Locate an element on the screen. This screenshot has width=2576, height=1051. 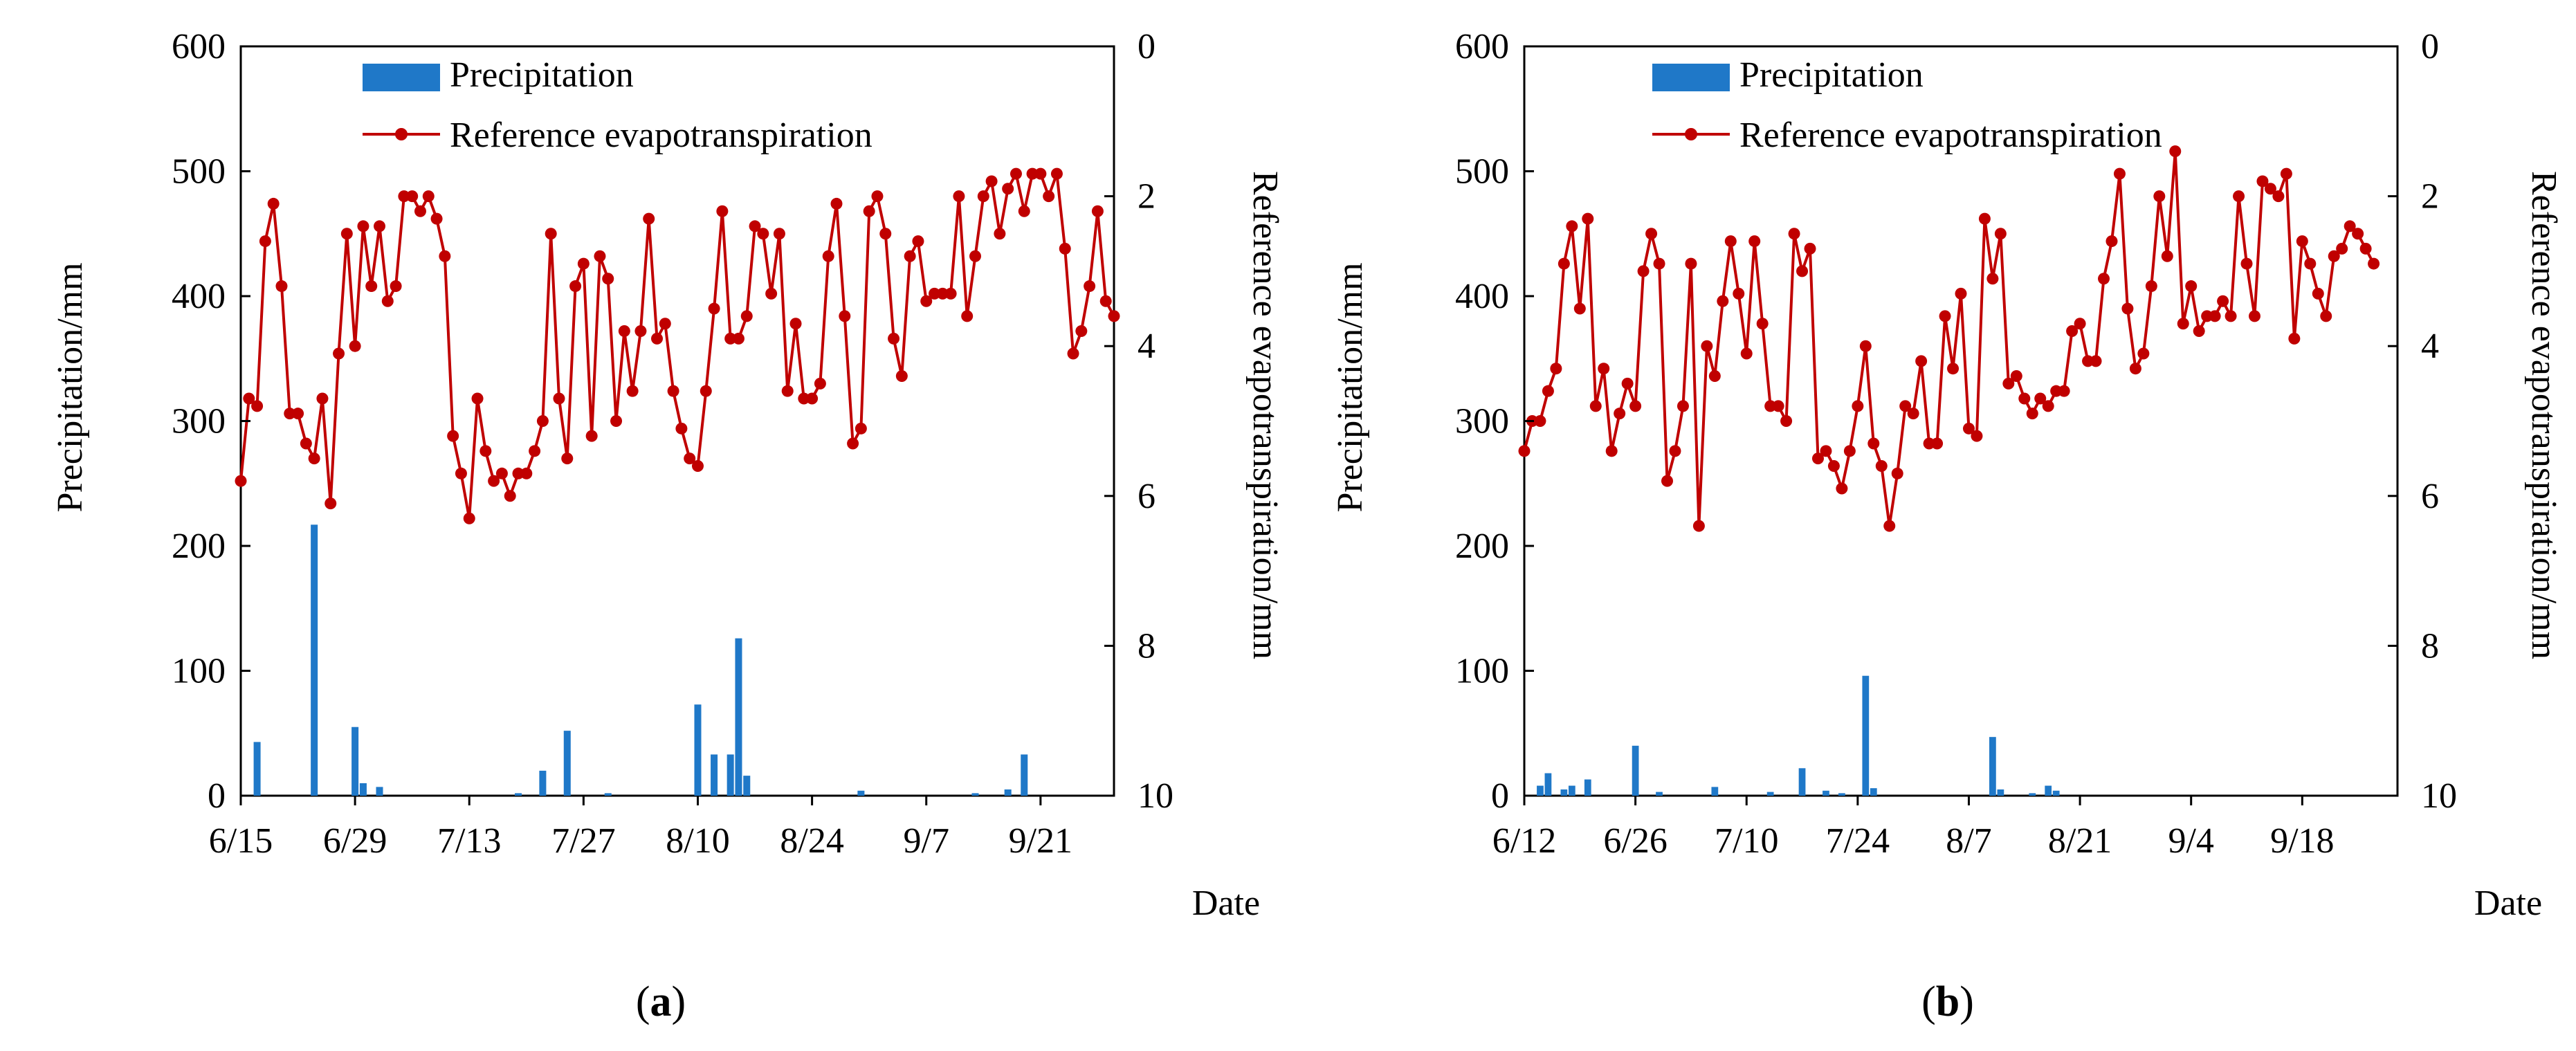
panel-b-xlabel: Date is located at coordinates (2508, 903).